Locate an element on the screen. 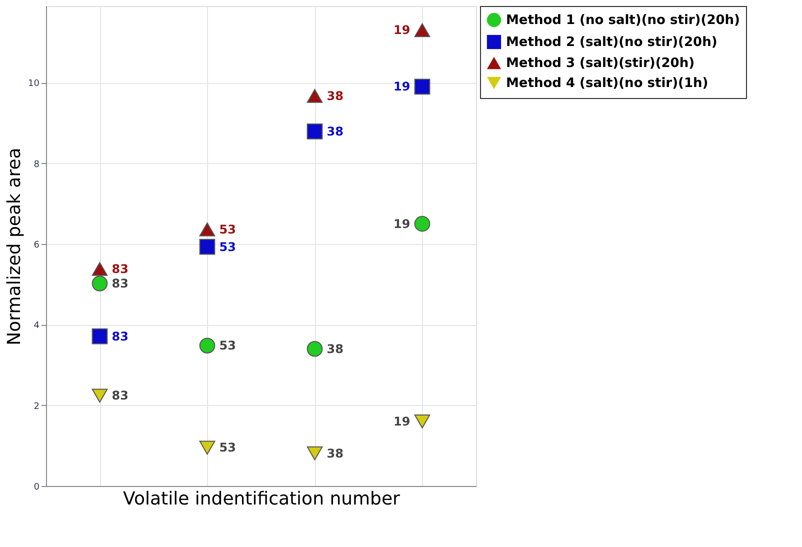 Image resolution: width=802 pixels, height=547 pixels. legend-label: Method 3 (salt)(stir)(20h) is located at coordinates (600, 63).